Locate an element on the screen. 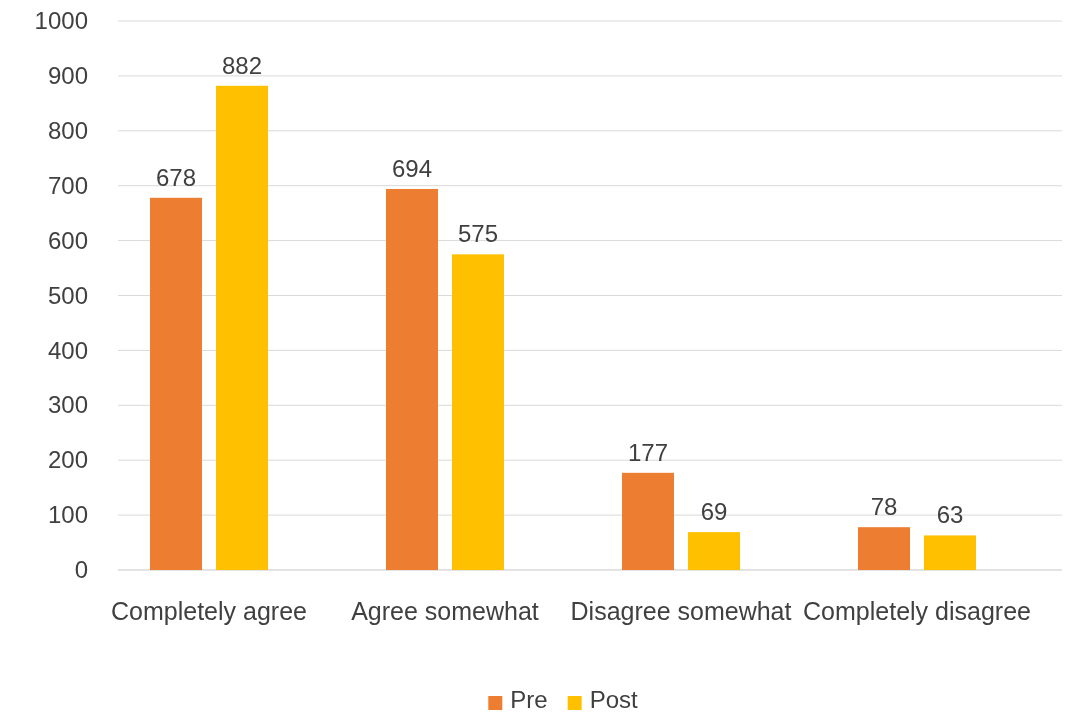 The image size is (1071, 714). y-tick-label: 1000 is located at coordinates (61, 21).